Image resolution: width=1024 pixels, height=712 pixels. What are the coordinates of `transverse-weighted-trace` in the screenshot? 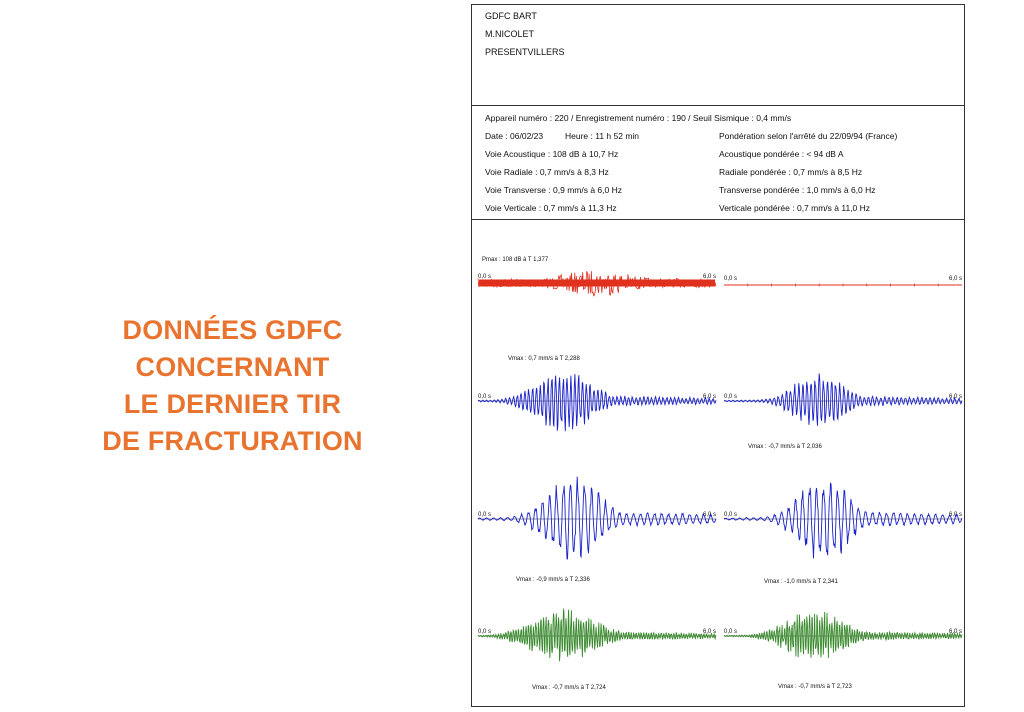 It's located at (843, 520).